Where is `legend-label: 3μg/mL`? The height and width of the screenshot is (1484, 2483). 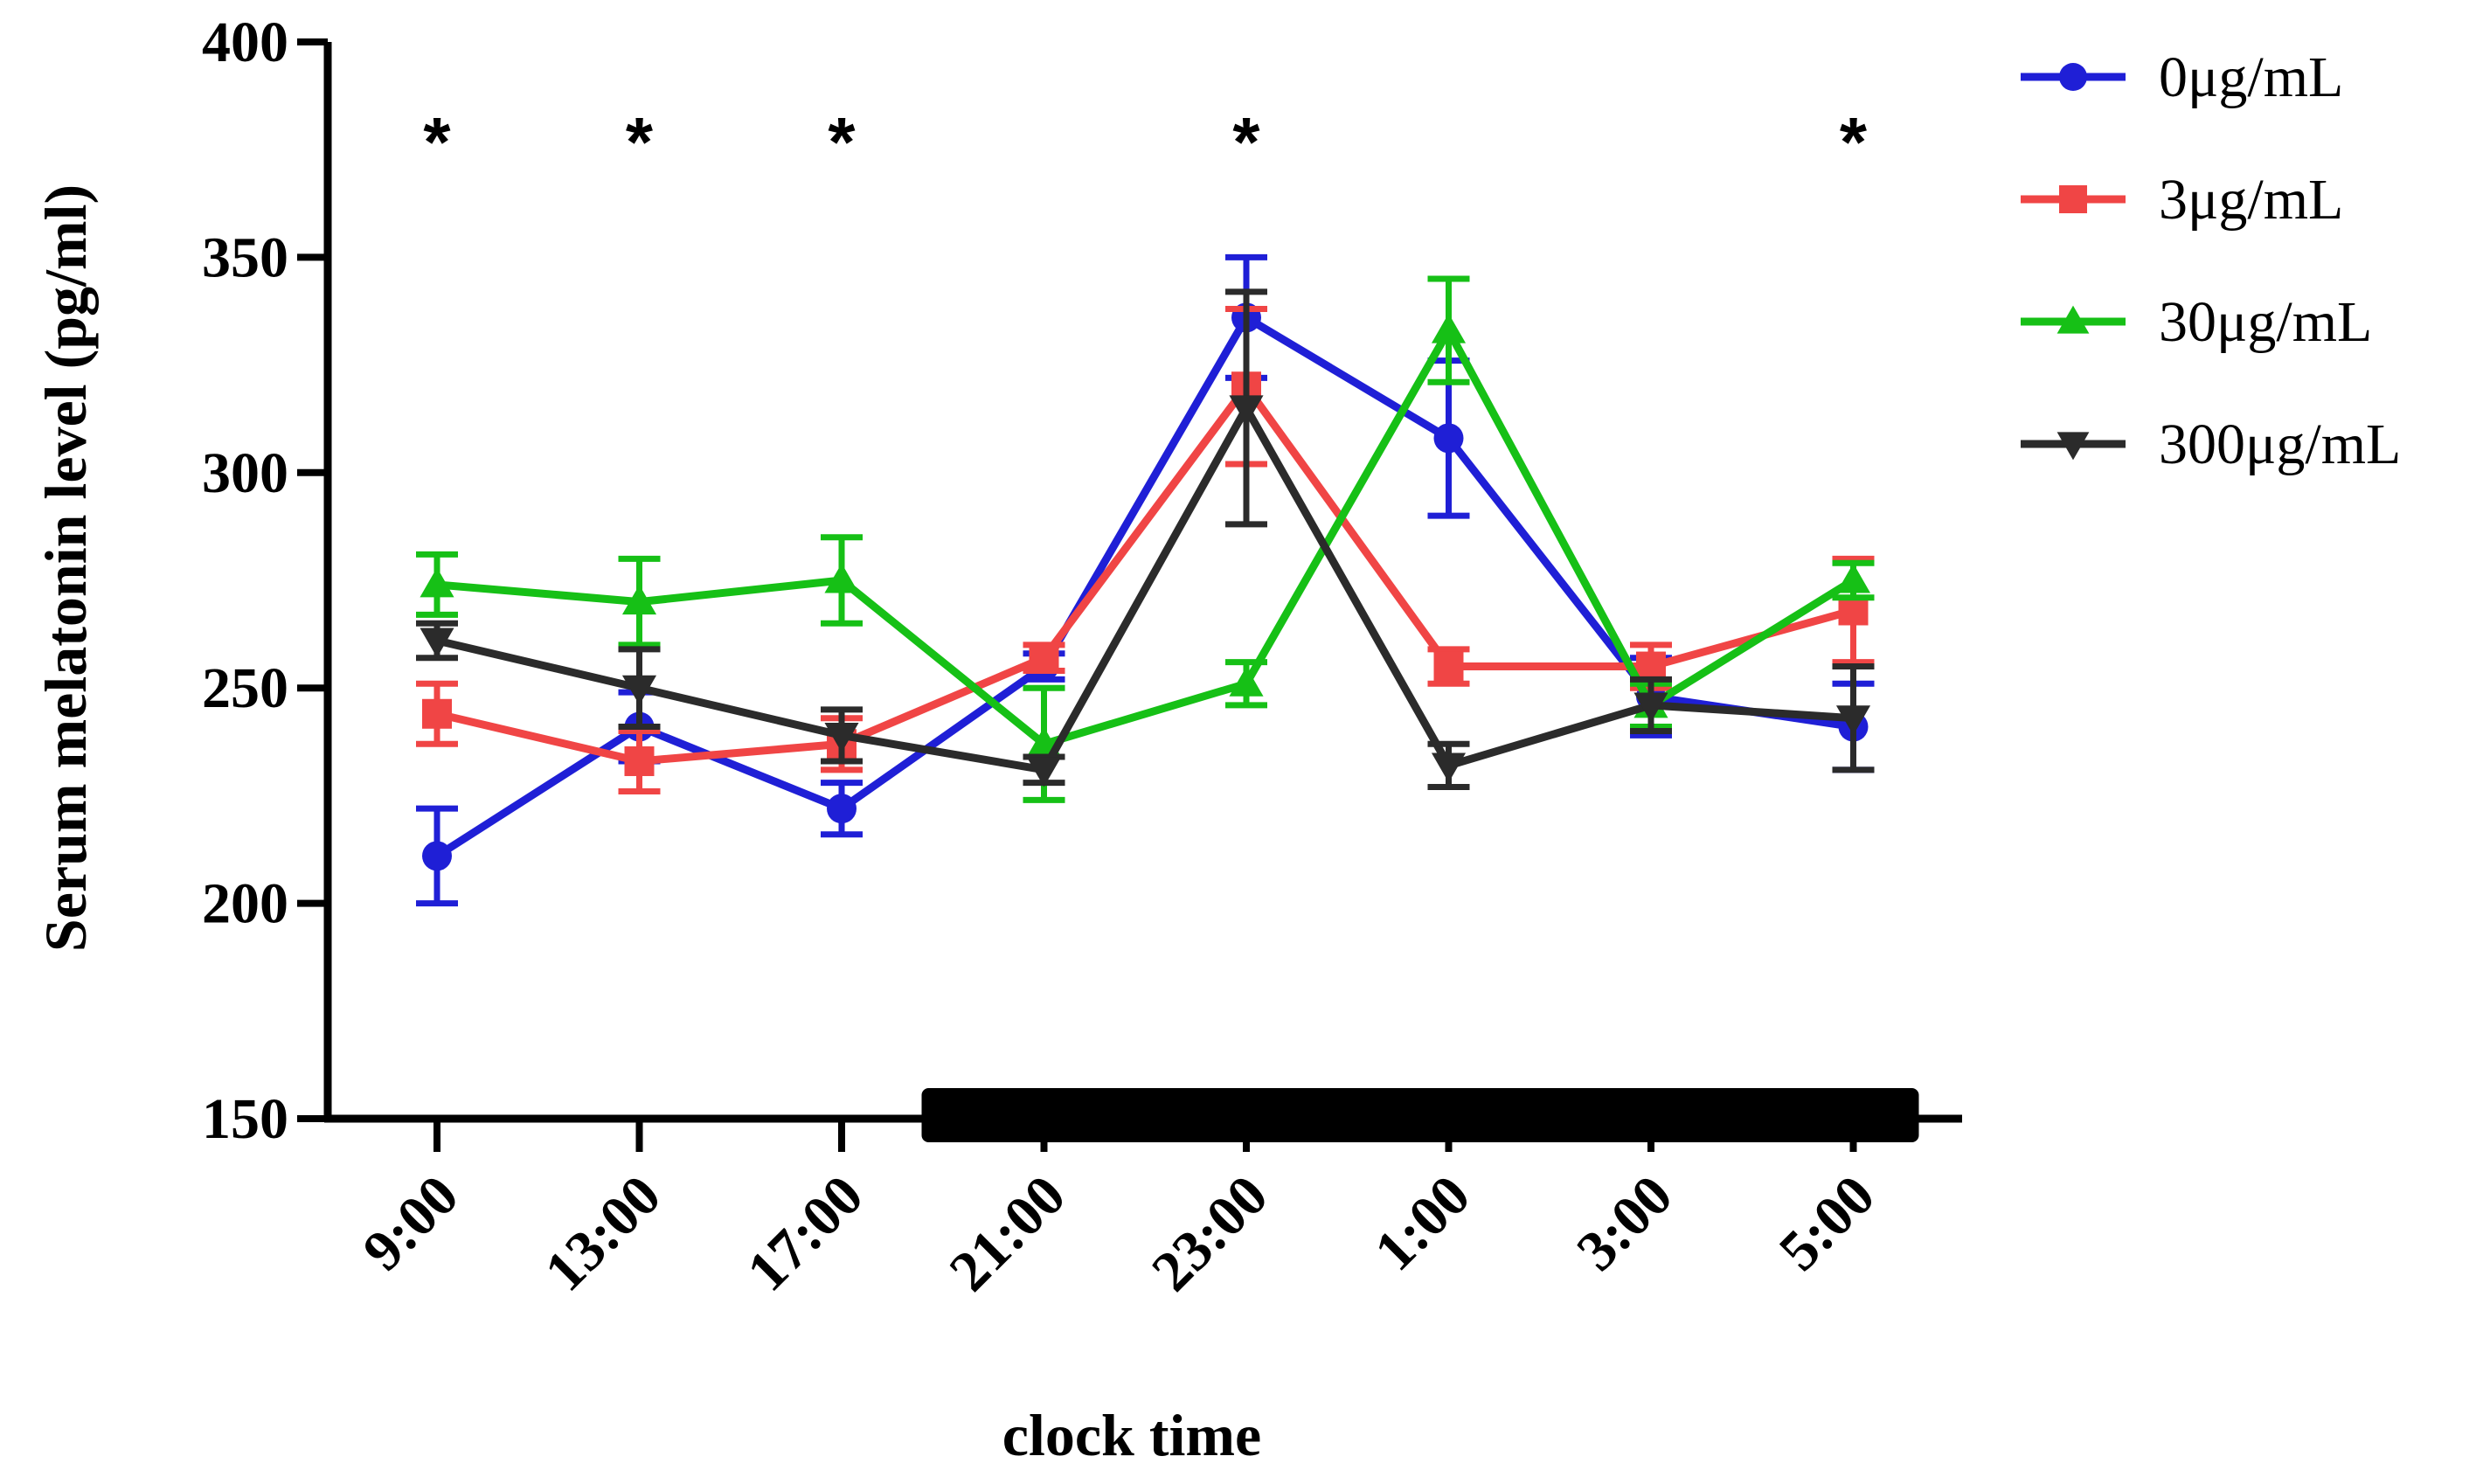
legend-label: 3μg/mL is located at coordinates (2251, 200).